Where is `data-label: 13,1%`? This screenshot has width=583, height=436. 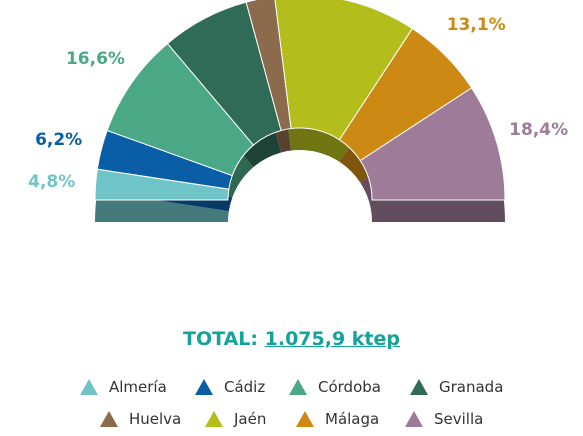
data-label: 13,1% is located at coordinates (476, 25).